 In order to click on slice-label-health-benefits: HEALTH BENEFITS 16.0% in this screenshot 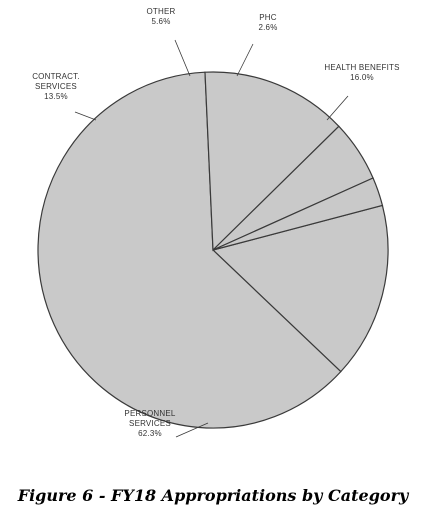, I will do `click(361, 72)`.